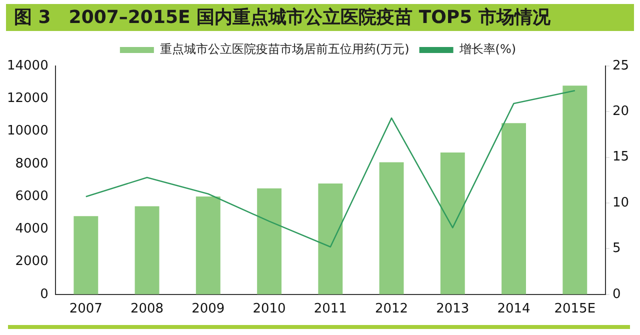  Describe the element at coordinates (621, 66) in the screenshot. I see `y2-tick-label: 25` at that location.